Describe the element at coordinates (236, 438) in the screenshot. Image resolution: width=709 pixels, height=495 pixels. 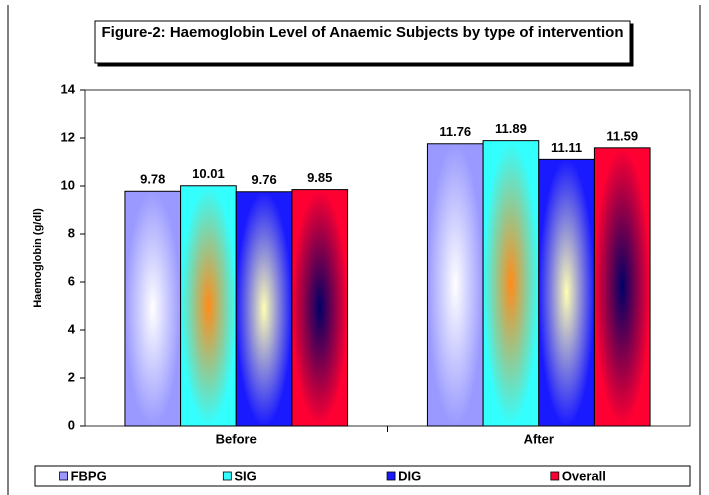
I see `x-tick-label: Before` at that location.